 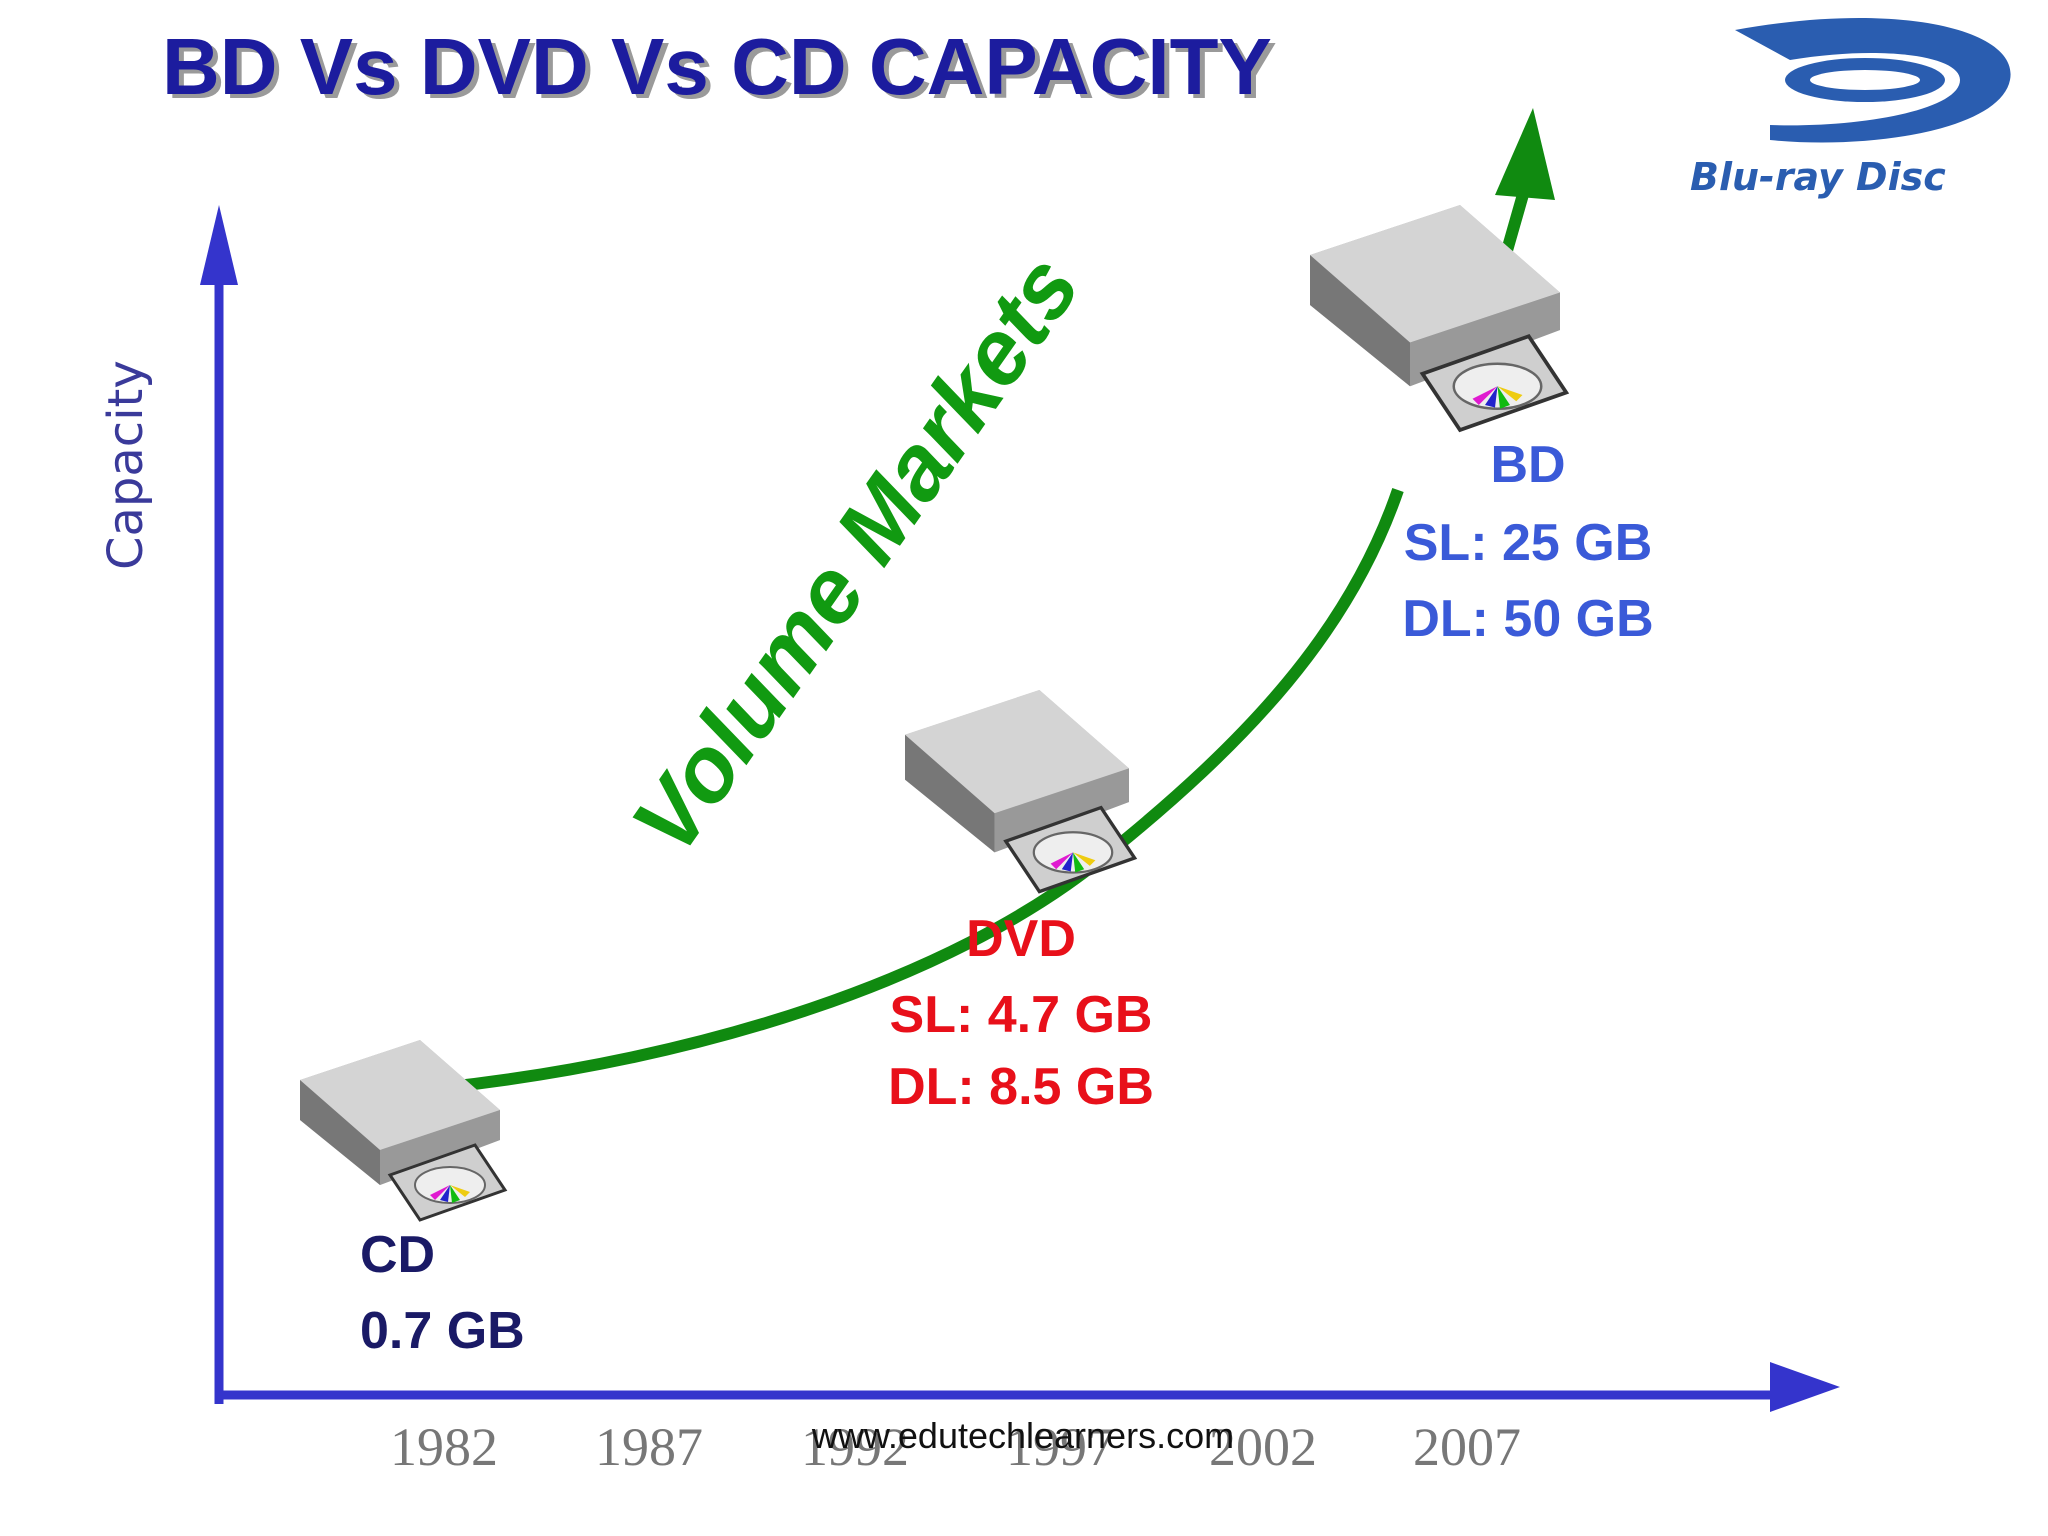 What do you see at coordinates (397, 1255) in the screenshot?
I see `item-name: CD` at bounding box center [397, 1255].